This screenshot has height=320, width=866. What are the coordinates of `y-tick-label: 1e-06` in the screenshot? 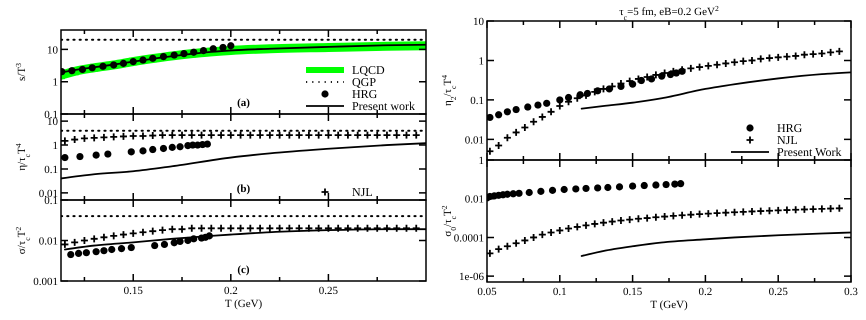 It's located at (471, 277).